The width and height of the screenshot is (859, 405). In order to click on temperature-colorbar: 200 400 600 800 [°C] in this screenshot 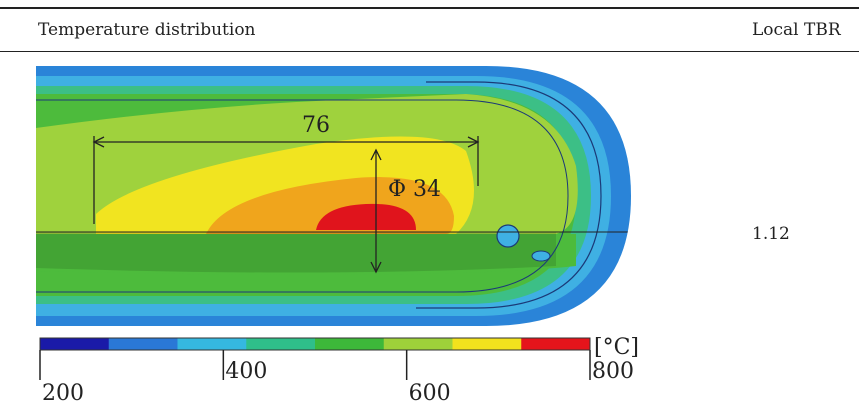, I will do `click(339, 369)`.